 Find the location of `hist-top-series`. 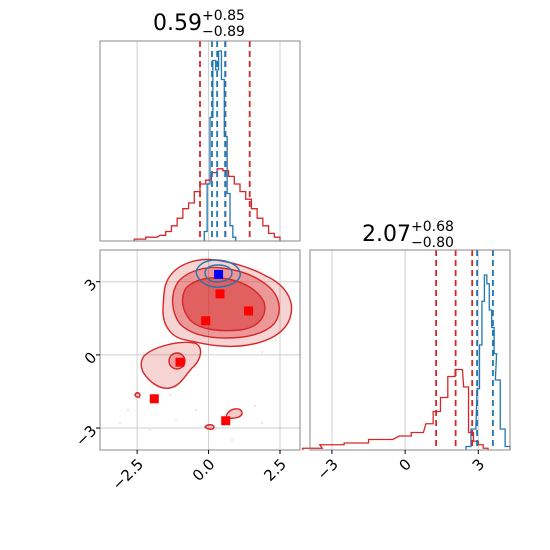

hist-top-series is located at coordinates (207, 145).